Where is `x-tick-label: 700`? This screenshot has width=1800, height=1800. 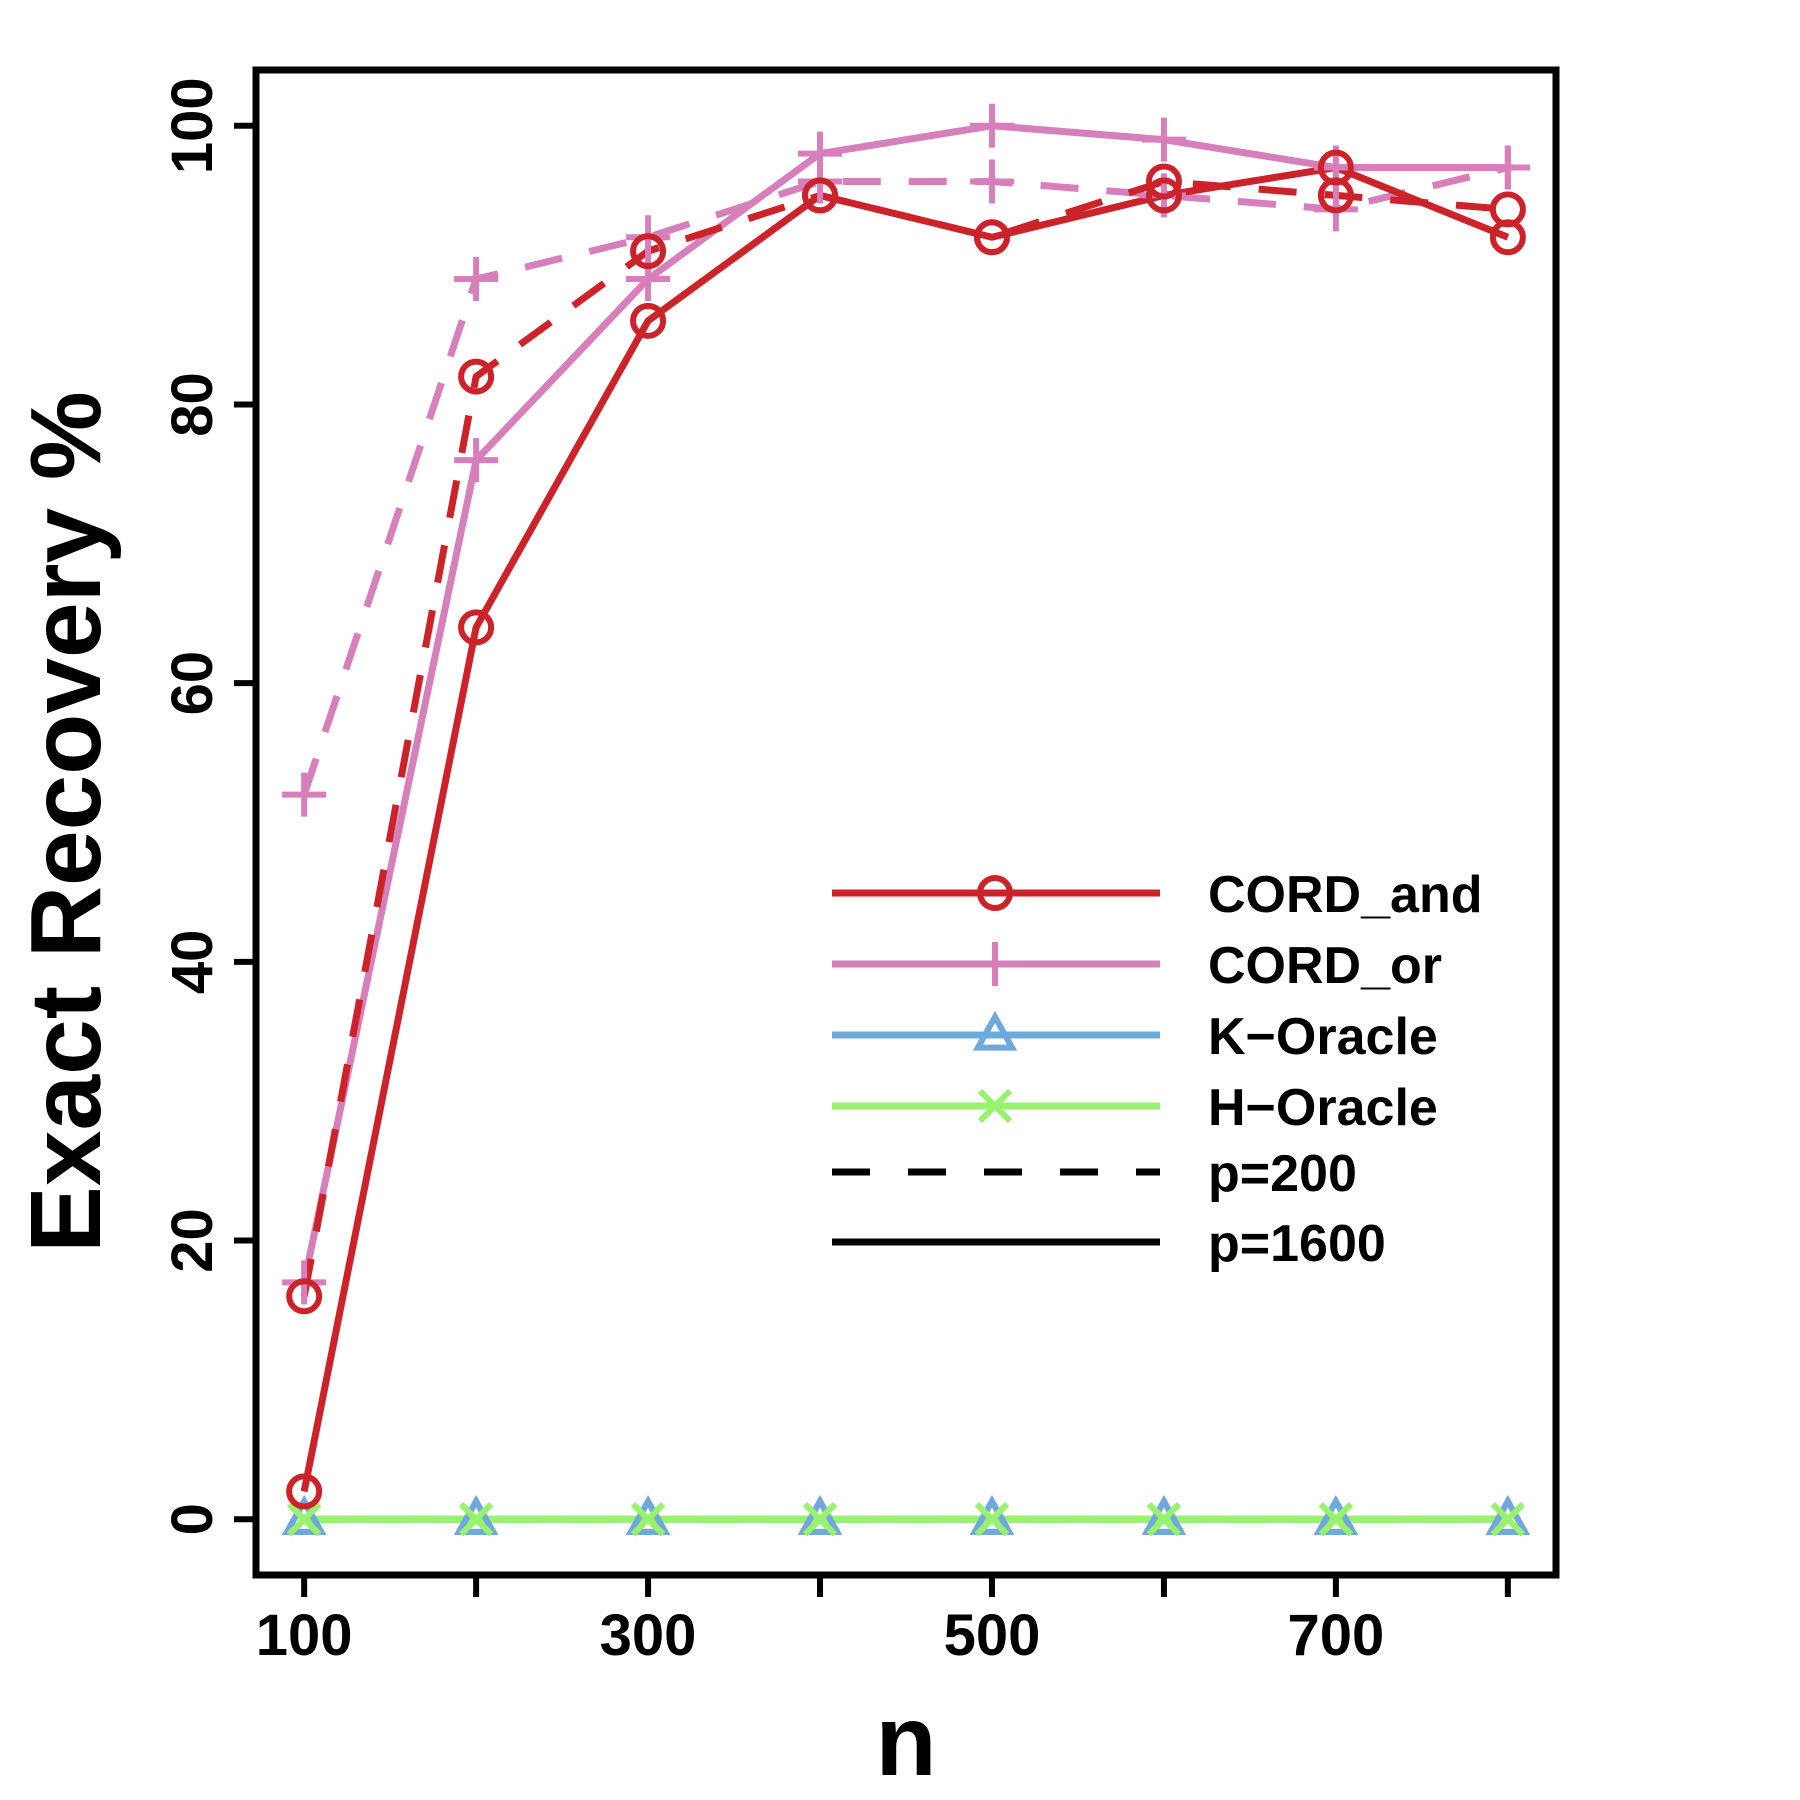 x-tick-label: 700 is located at coordinates (1336, 1635).